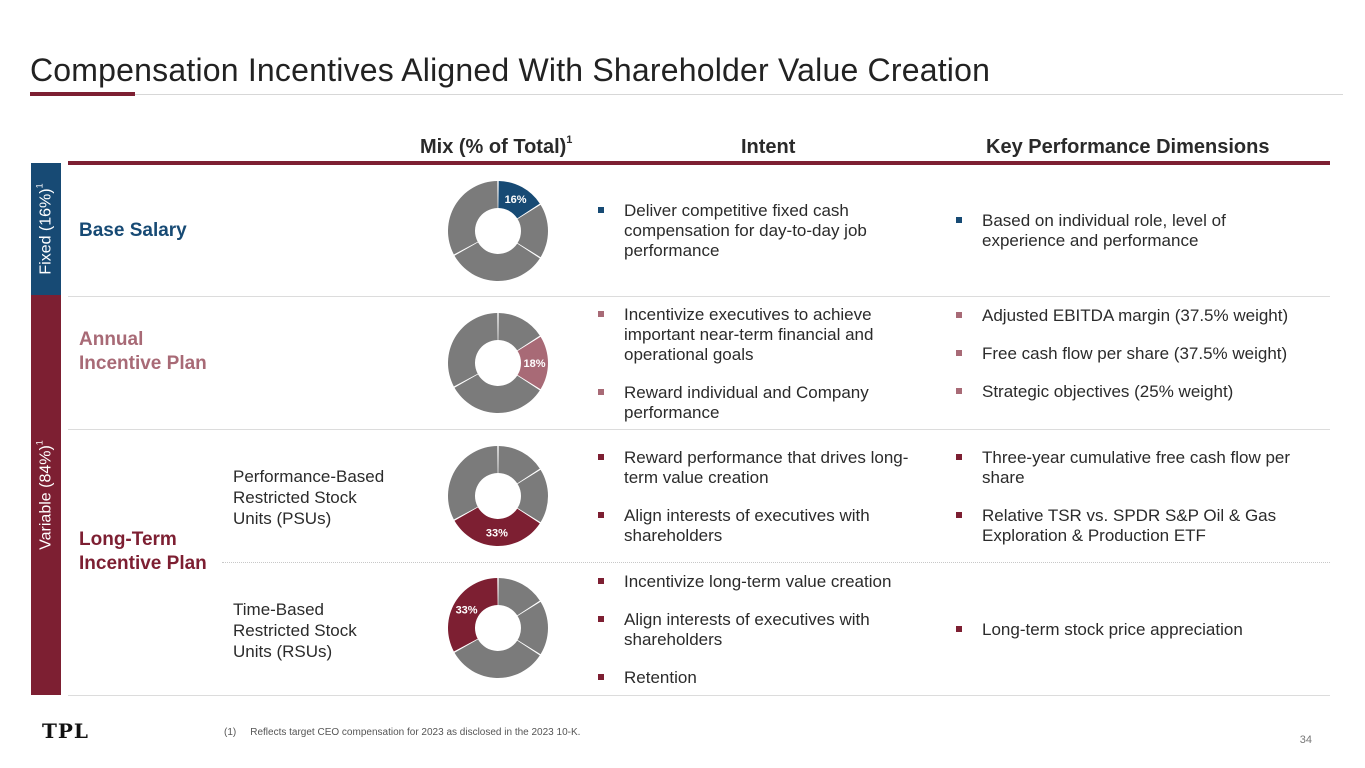 This screenshot has width=1365, height=768. I want to click on header-rule, so click(699, 163).